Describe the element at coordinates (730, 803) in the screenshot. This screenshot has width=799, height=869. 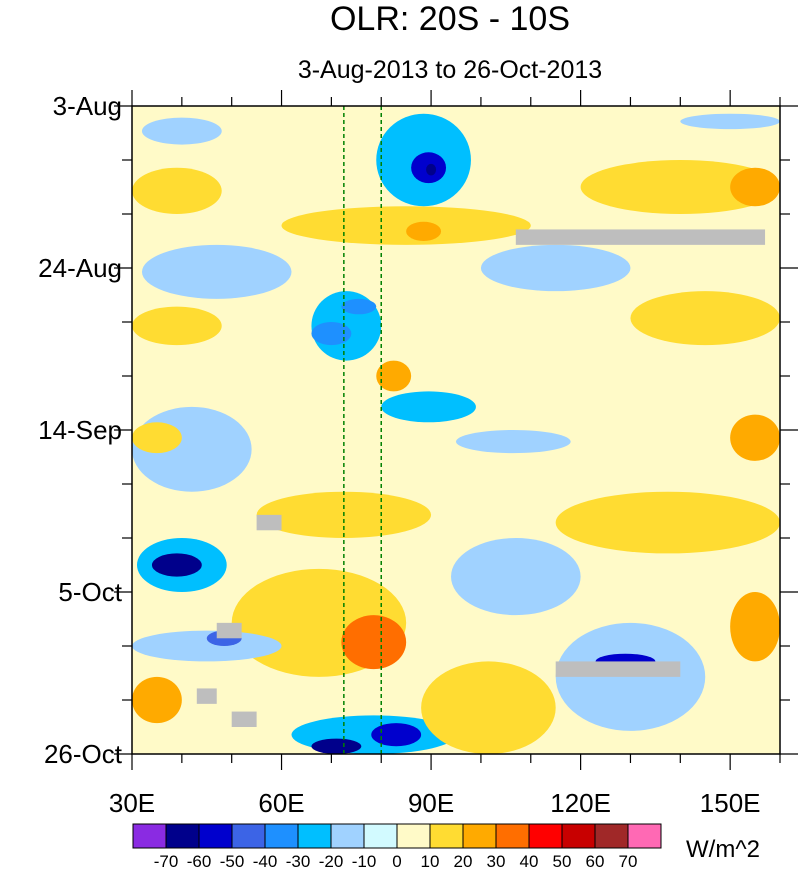
I see `x-tick-label: 150E` at that location.